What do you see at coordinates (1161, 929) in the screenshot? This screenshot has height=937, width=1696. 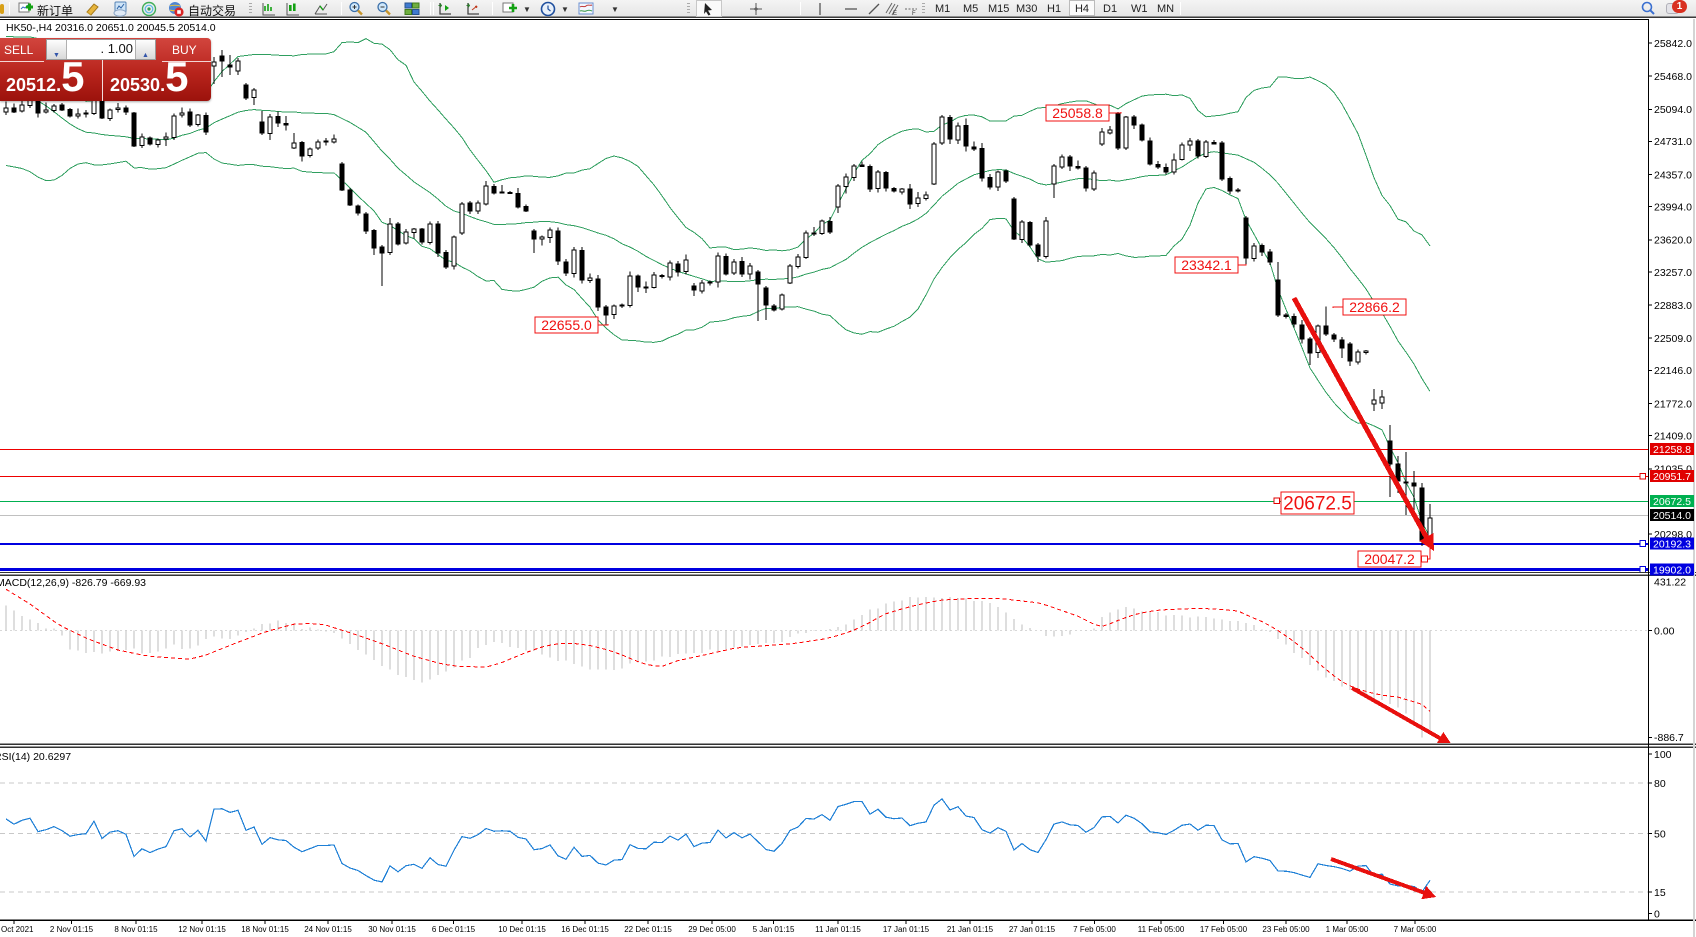 I see `svg-text: 11 Feb 05:00` at bounding box center [1161, 929].